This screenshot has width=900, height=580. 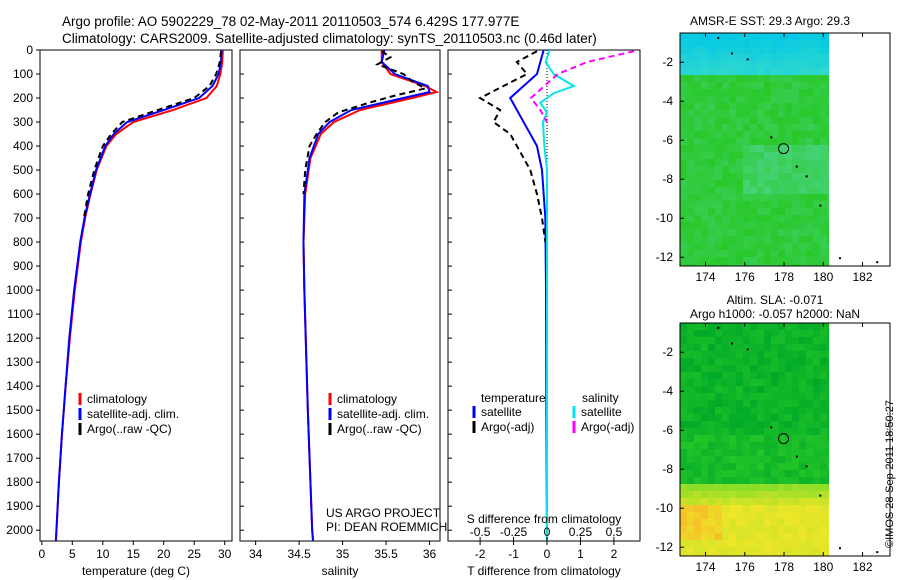 What do you see at coordinates (20, 314) in the screenshot?
I see `y-tick-label: 1100` at bounding box center [20, 314].